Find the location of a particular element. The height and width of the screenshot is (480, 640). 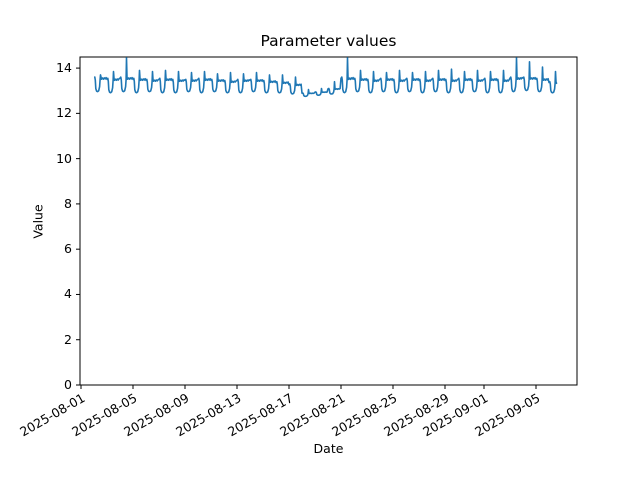

y-tick-label: 10 is located at coordinates (64, 158).